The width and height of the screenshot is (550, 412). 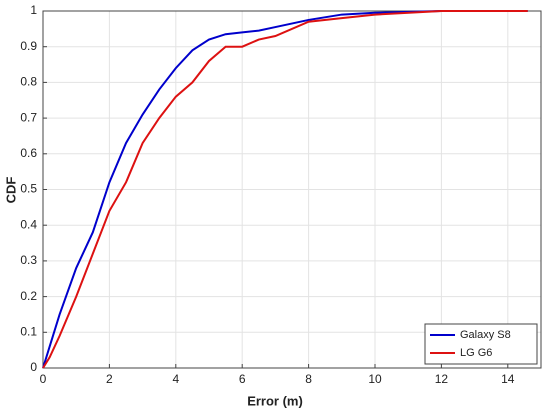 I want to click on y-tick-label: 0.5, so click(x=28, y=189).